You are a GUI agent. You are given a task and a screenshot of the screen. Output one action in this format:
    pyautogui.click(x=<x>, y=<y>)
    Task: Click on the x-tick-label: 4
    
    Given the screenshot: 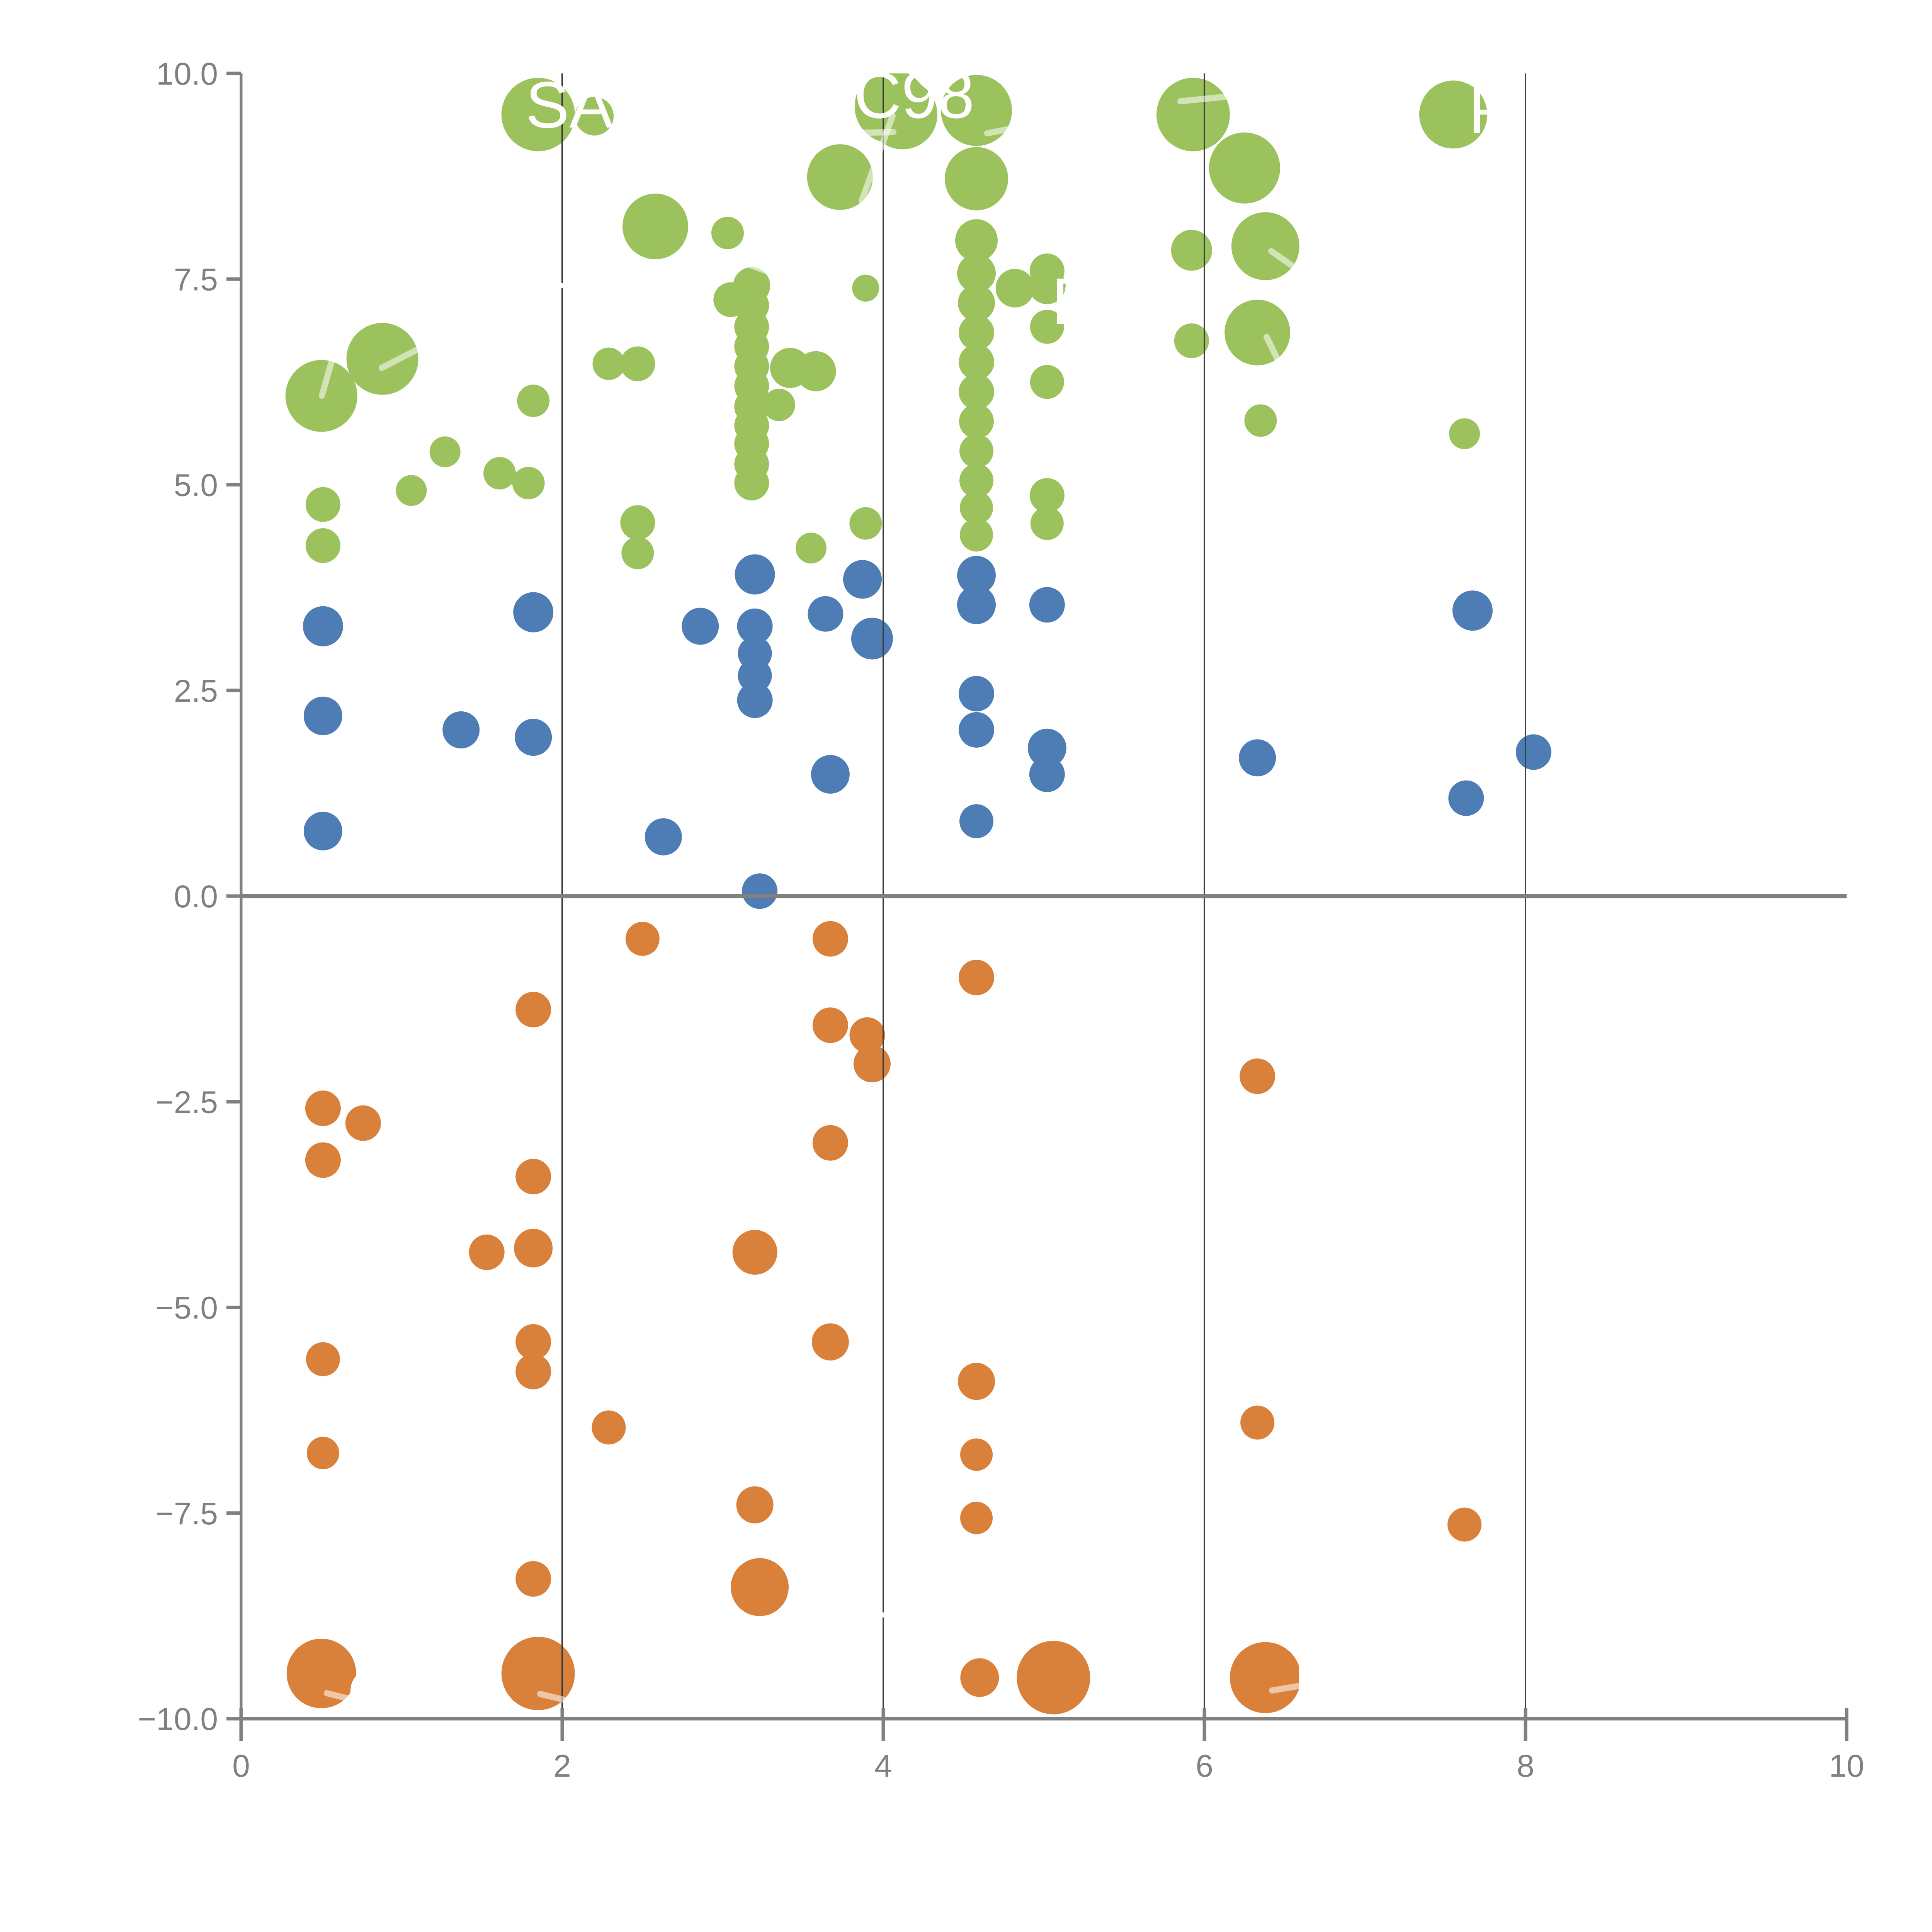 What is the action you would take?
    pyautogui.click(x=883, y=1766)
    